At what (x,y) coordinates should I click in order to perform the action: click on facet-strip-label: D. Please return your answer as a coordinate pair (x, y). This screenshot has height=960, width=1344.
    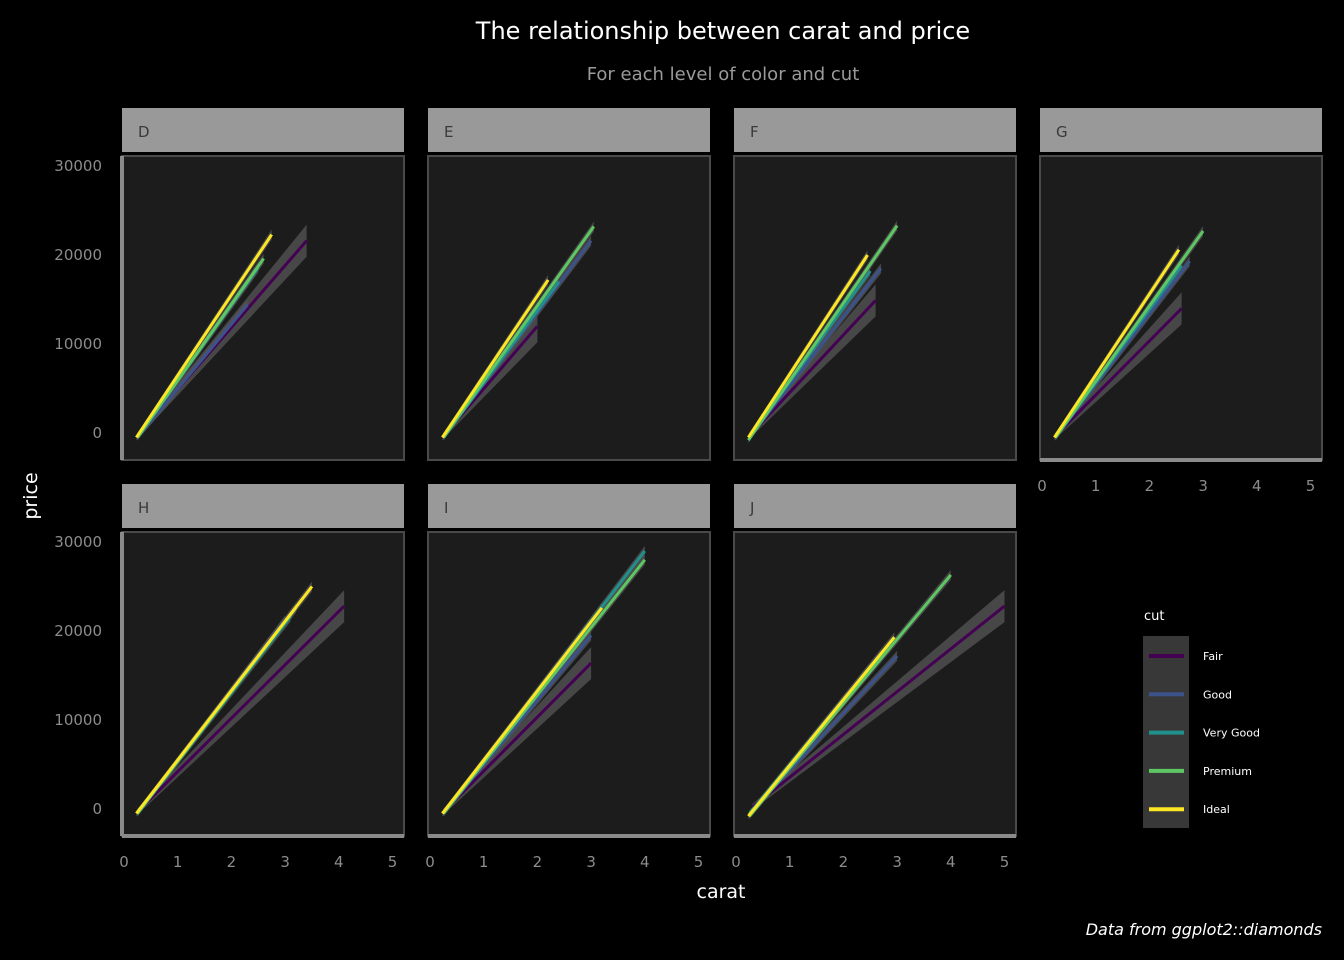
    Looking at the image, I should click on (144, 132).